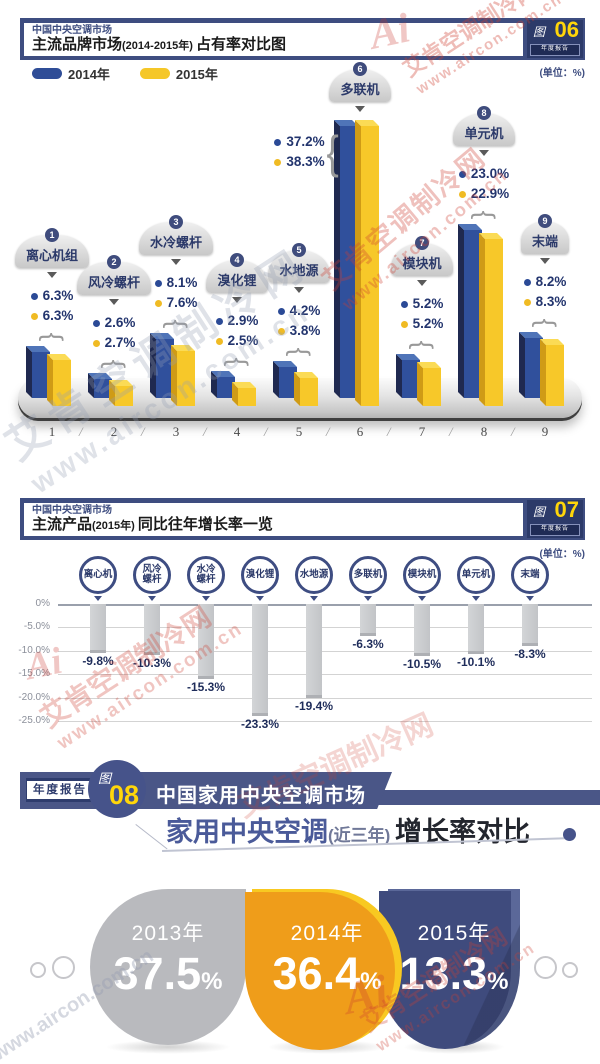 The width and height of the screenshot is (600, 1064). Describe the element at coordinates (237, 273) in the screenshot. I see `category-badge: 溴化锂 4` at that location.